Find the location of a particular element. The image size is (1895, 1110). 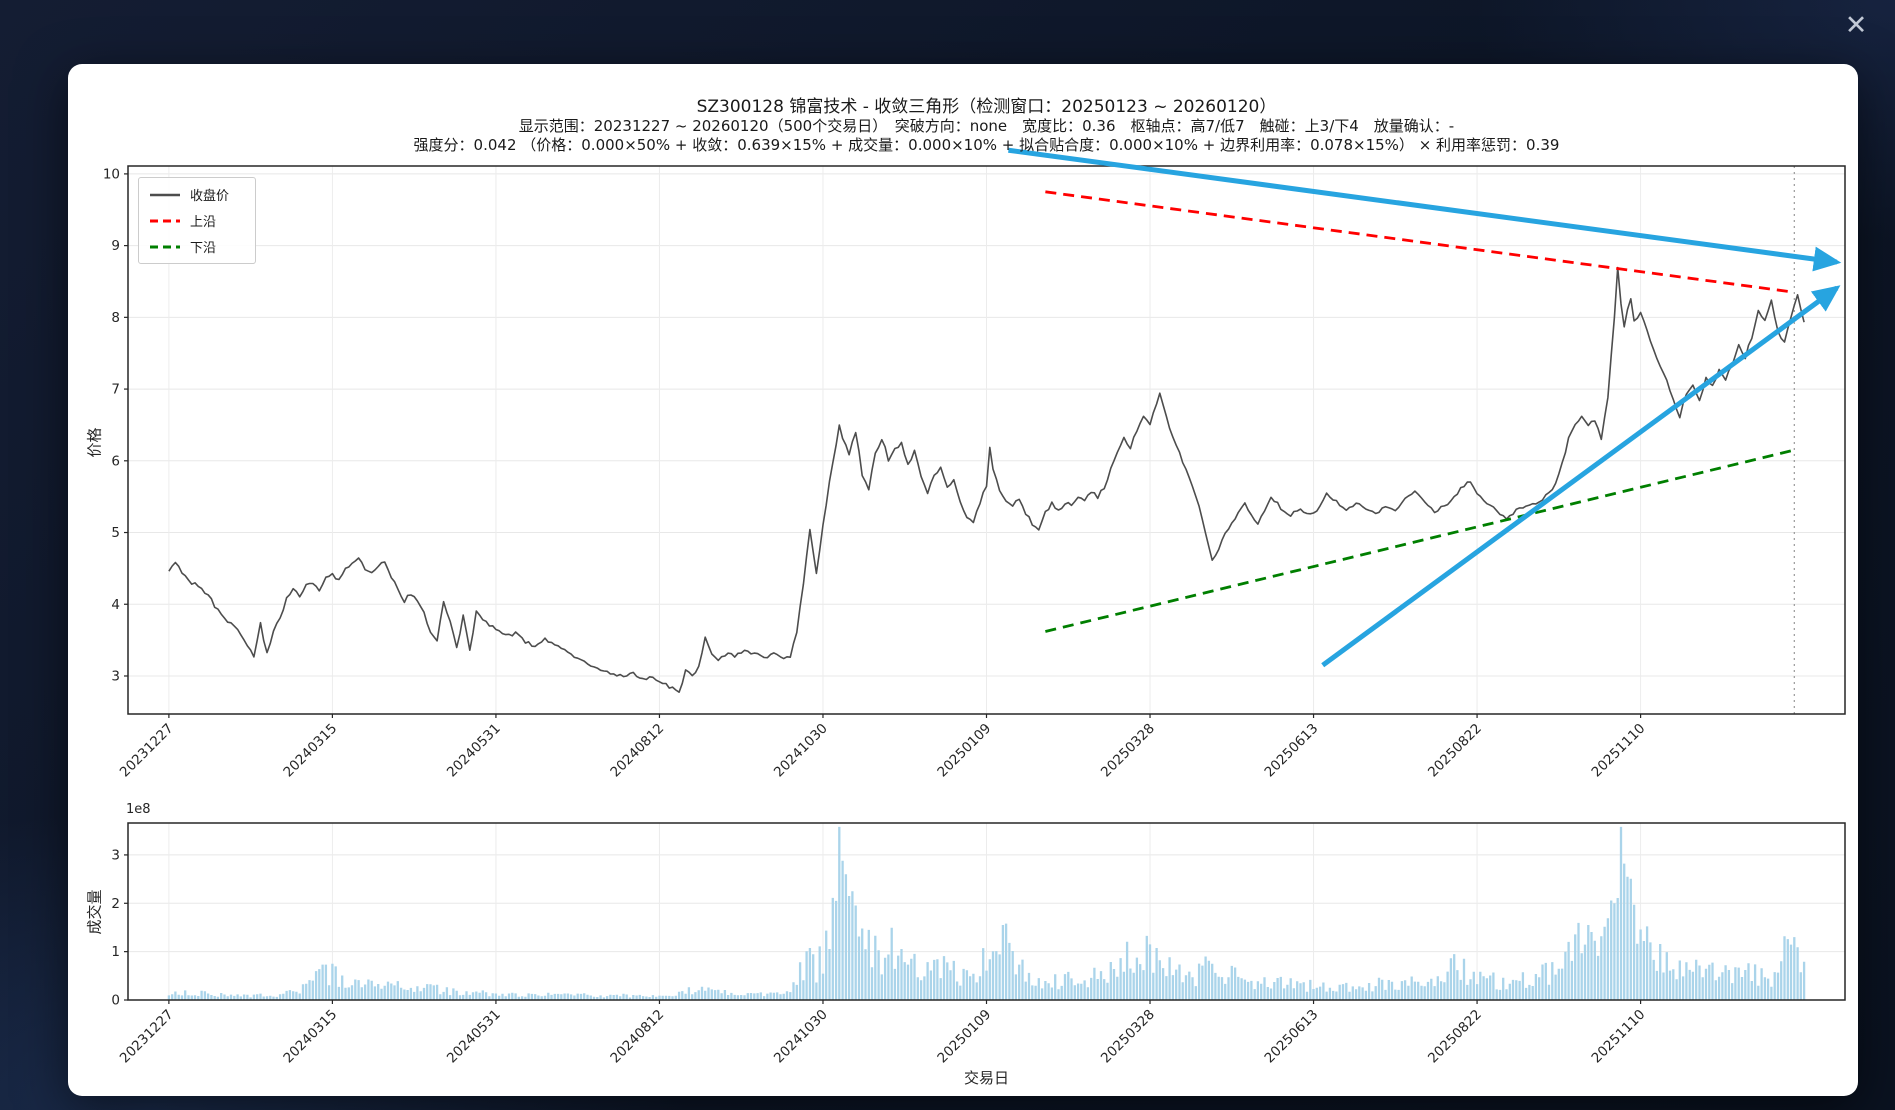

legend-item-close: 收盘价 is located at coordinates (197, 194).